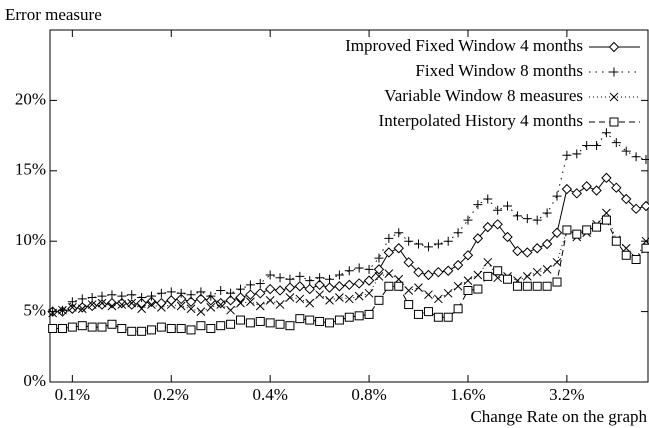  Describe the element at coordinates (368, 394) in the screenshot. I see `x-tick-label: 0.8%` at that location.